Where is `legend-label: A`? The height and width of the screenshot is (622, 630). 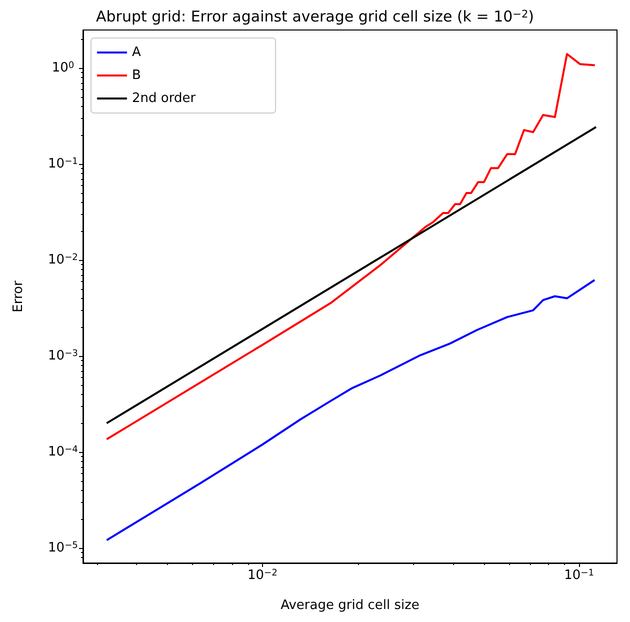
legend-label: A is located at coordinates (136, 52).